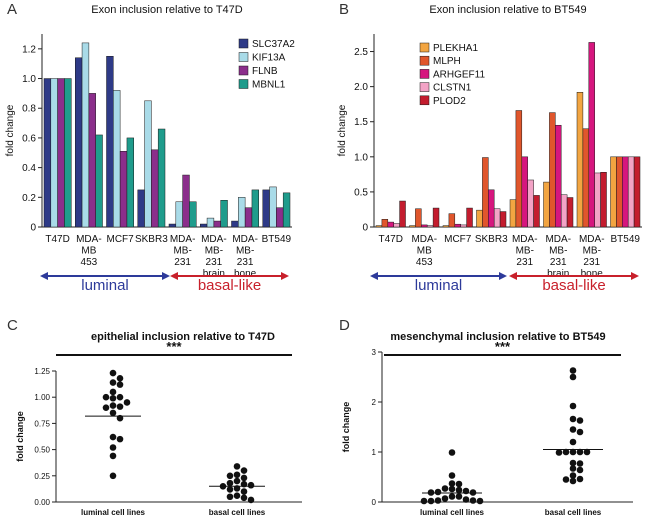  Describe the element at coordinates (503, 219) in the screenshot. I see `bar-plod2-skbr3` at that location.